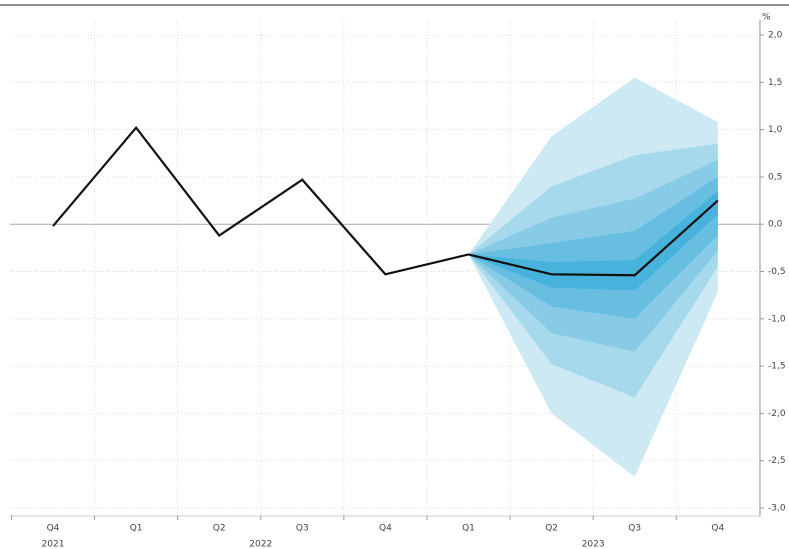 This screenshot has height=549, width=789. What do you see at coordinates (766, 18) in the screenshot?
I see `unit-label: %` at bounding box center [766, 18].